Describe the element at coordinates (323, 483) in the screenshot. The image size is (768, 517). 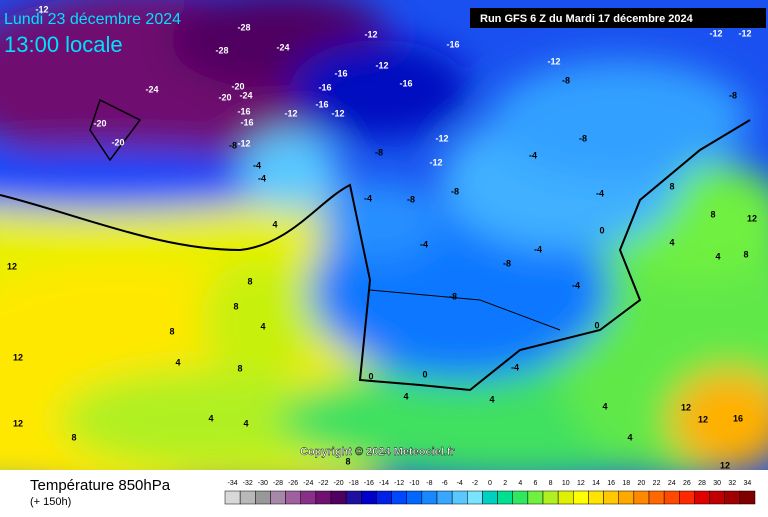
I see `scale-label: -22` at that location.